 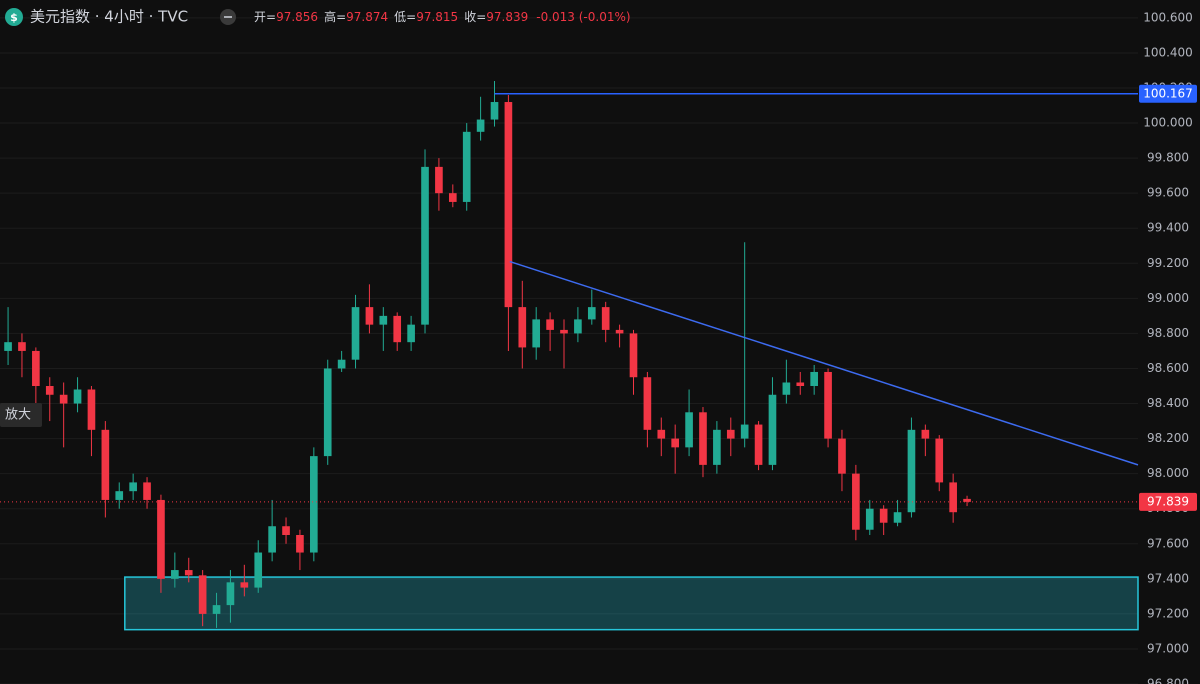 What do you see at coordinates (631, 603) in the screenshot?
I see `price-zone` at bounding box center [631, 603].